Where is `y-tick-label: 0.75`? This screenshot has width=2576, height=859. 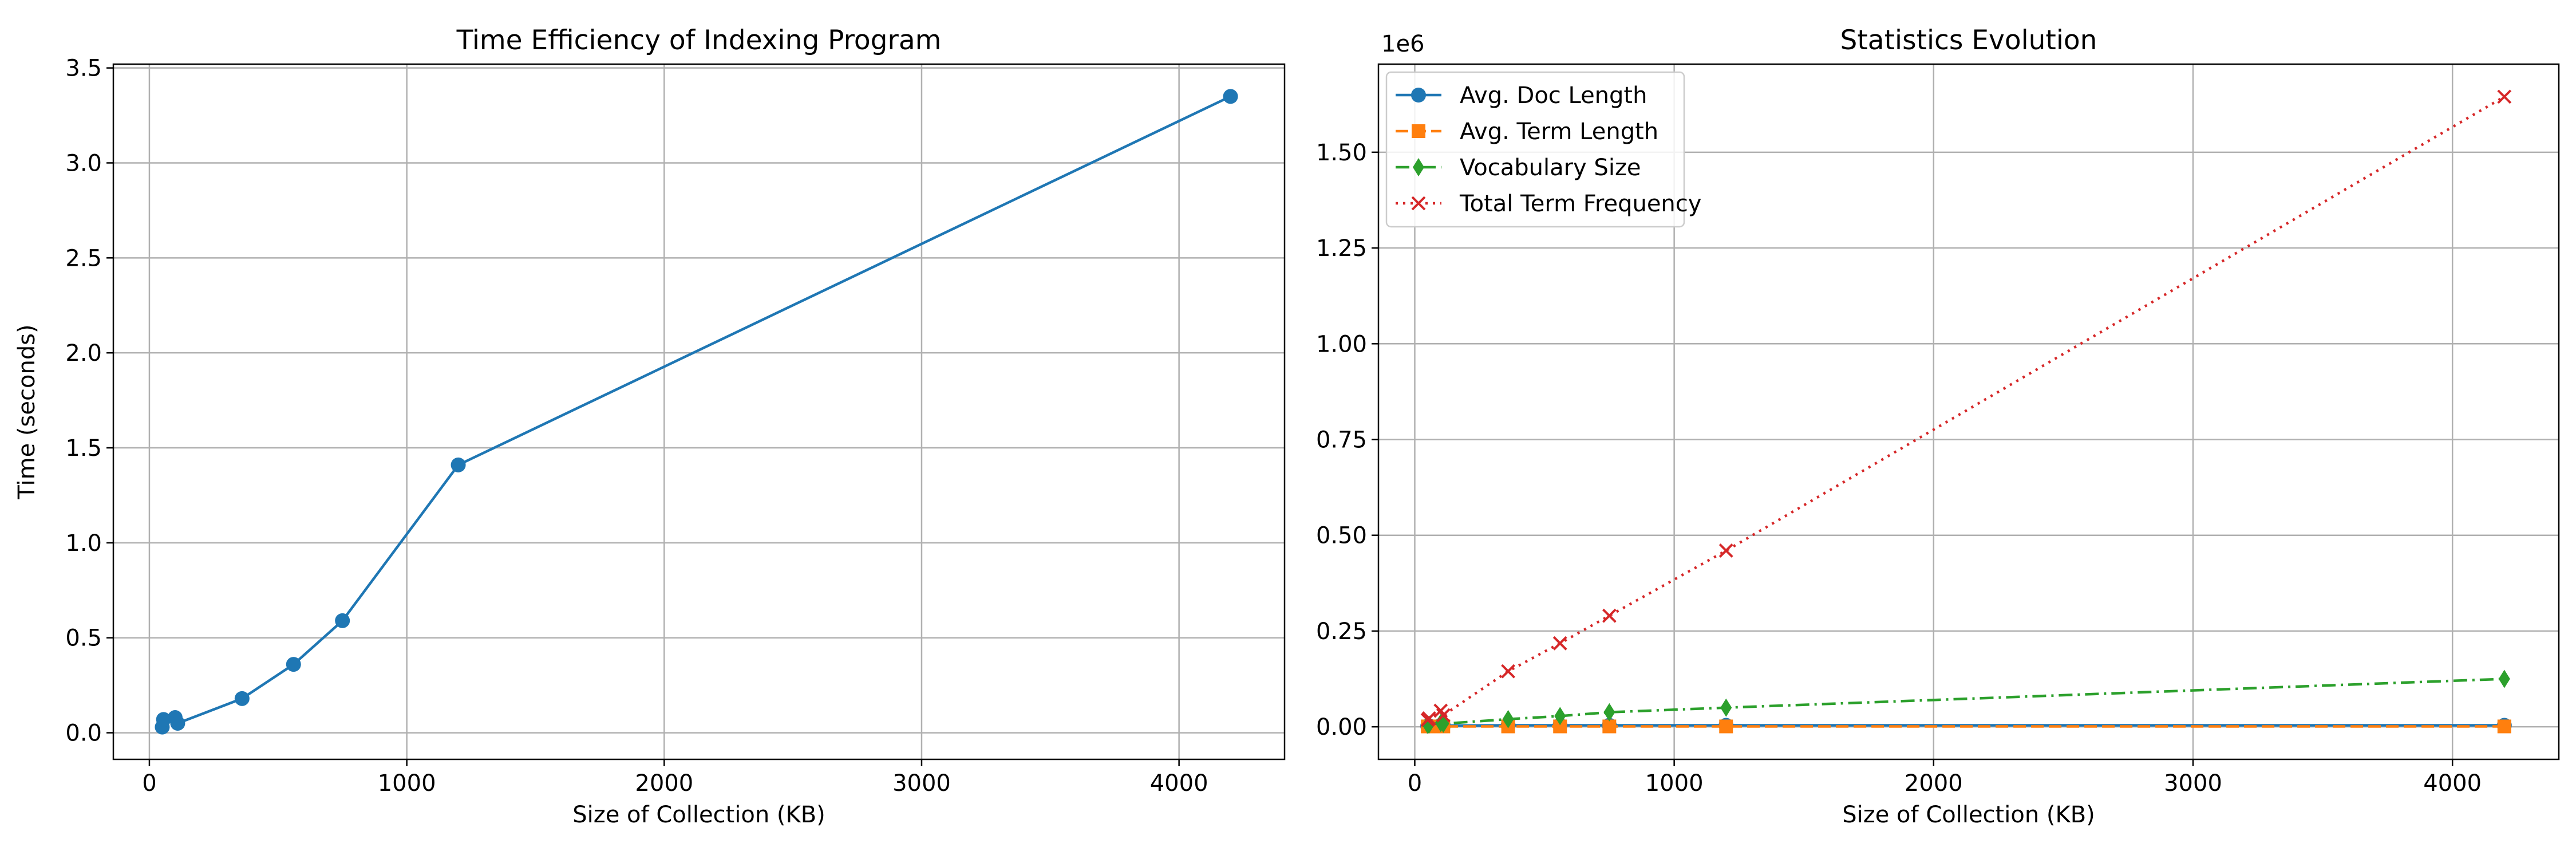
y-tick-label: 0.75 is located at coordinates (1341, 440).